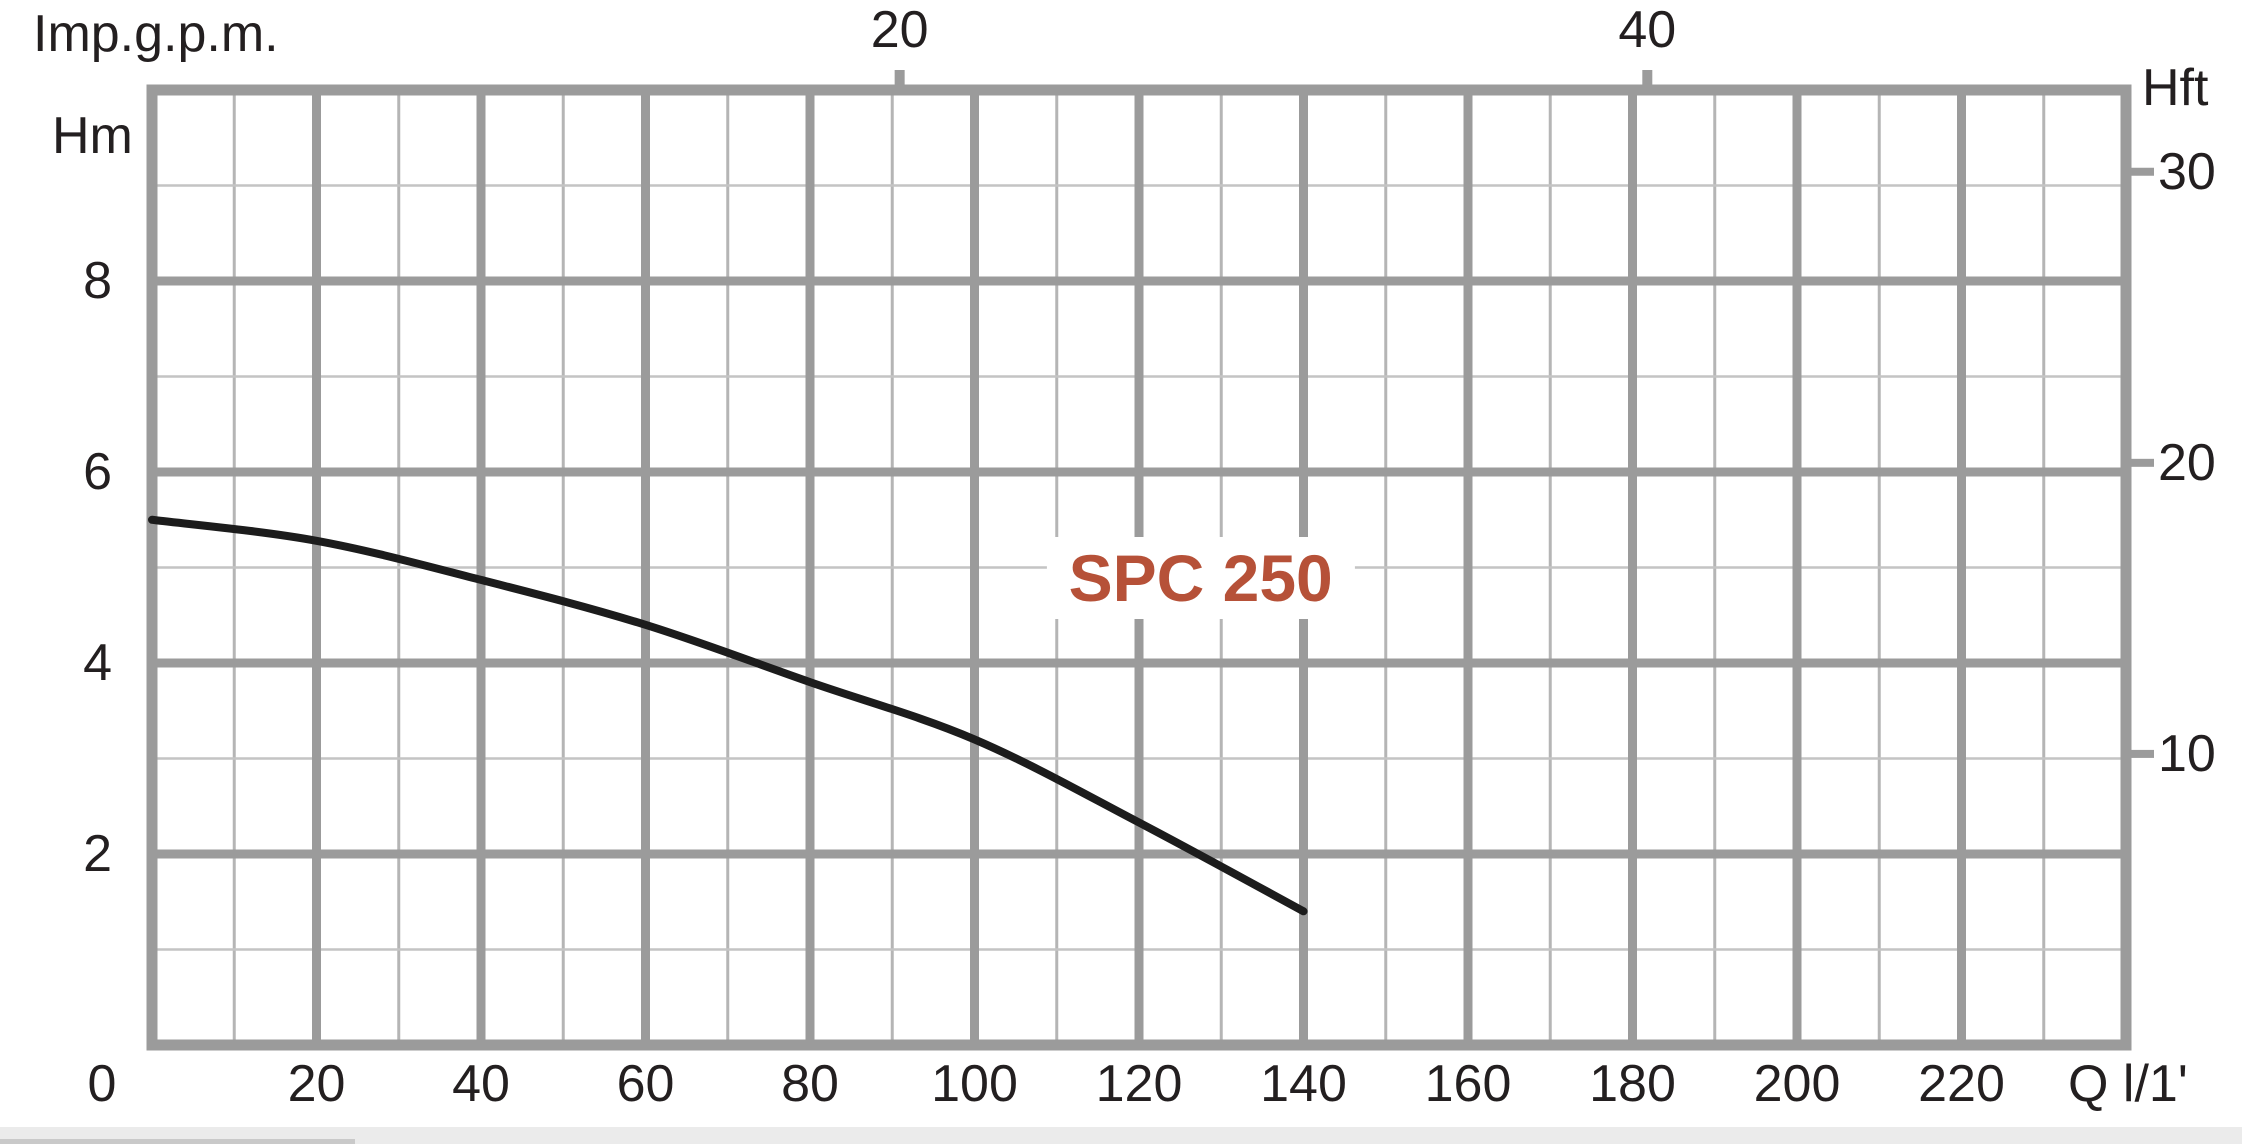 This screenshot has width=2242, height=1144. What do you see at coordinates (2187, 171) in the screenshot?
I see `hft-tick-label: 30` at bounding box center [2187, 171].